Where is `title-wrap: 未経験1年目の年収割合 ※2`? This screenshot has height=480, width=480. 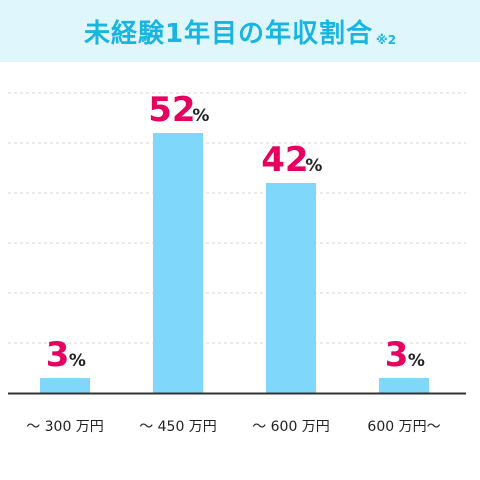
title-wrap: 未経験1年目の年収割合 ※2 is located at coordinates (240, 31).